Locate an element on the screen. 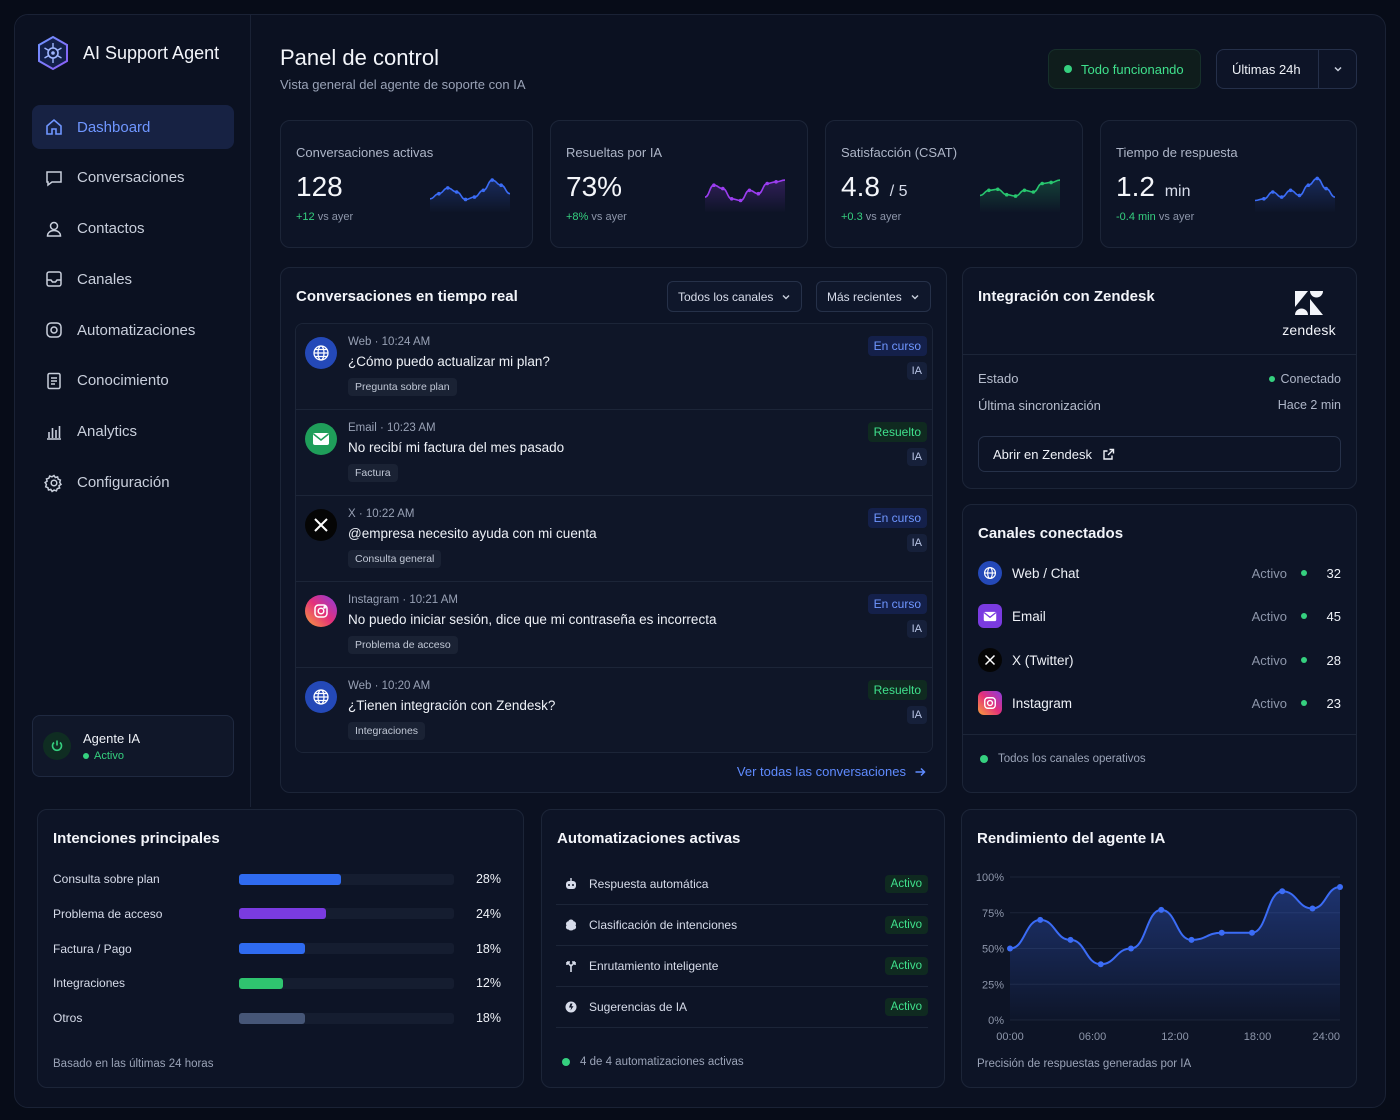 Image resolution: width=1400 pixels, height=1120 pixels. intent-row: Consulta sobre plan 28% is located at coordinates (277, 879).